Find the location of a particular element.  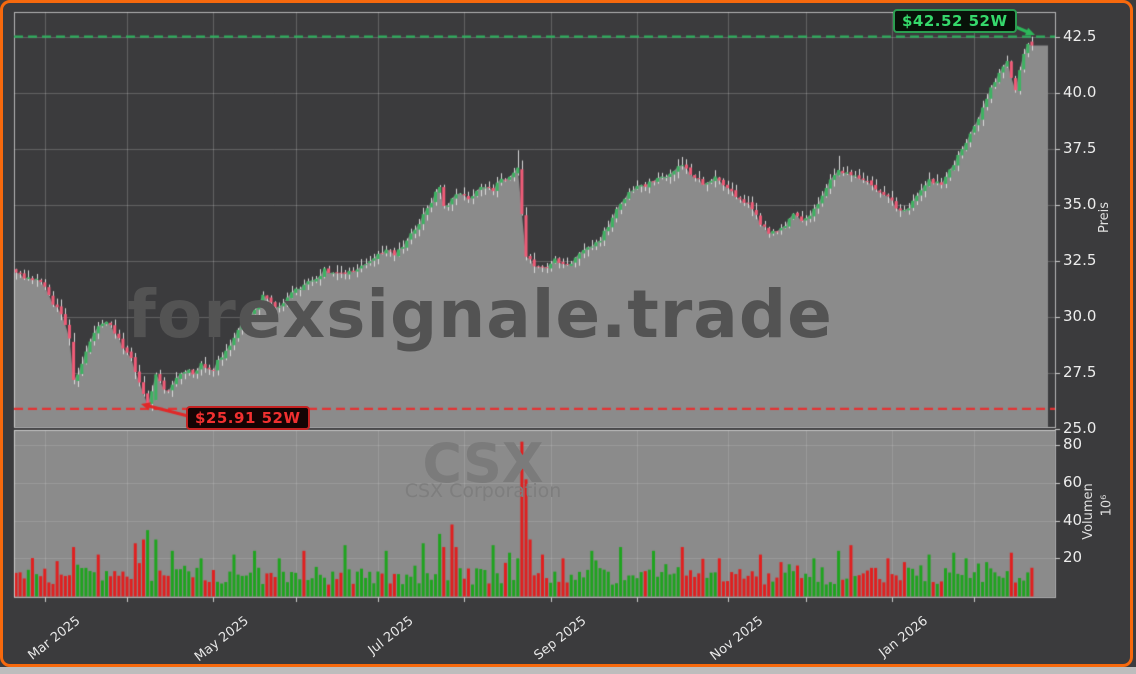

volume-tick-label: 20 is located at coordinates (1073, 557).